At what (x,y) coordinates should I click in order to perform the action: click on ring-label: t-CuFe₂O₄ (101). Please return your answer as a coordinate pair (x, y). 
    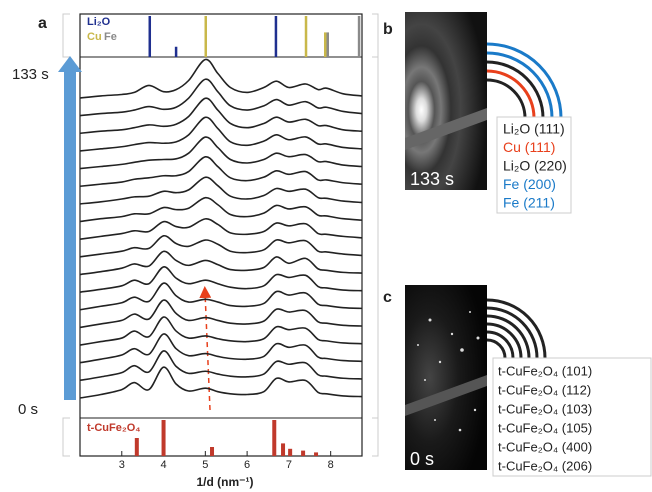
    Looking at the image, I should click on (545, 370).